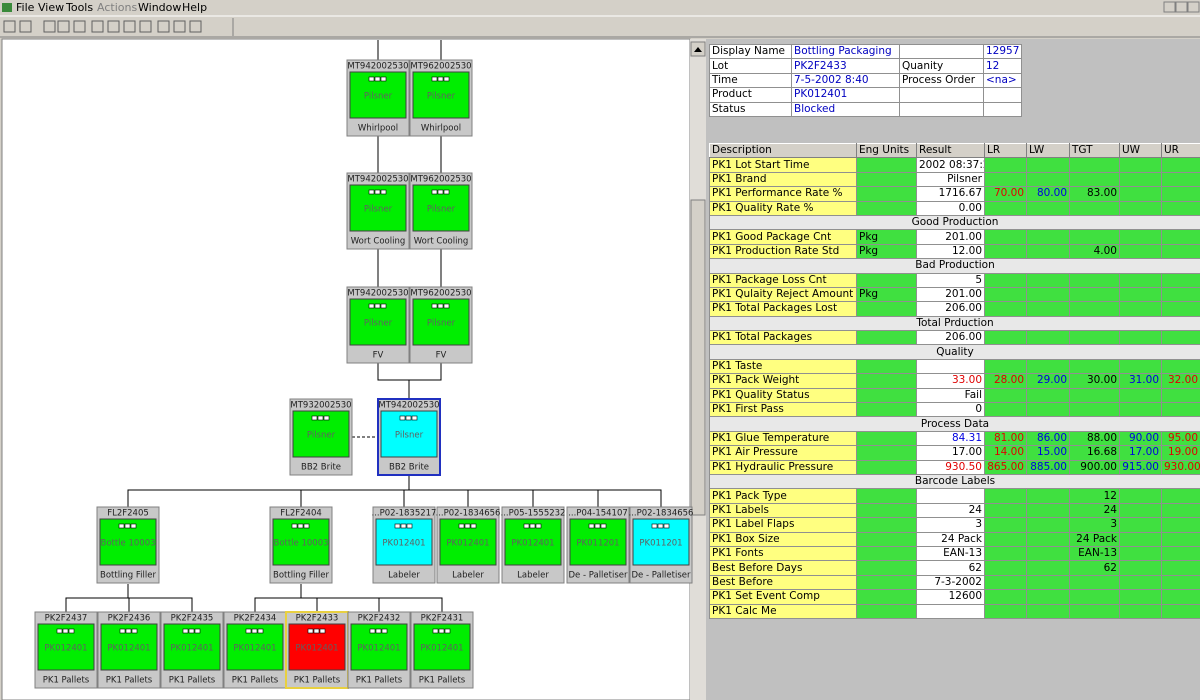 The image size is (1200, 700). What do you see at coordinates (379, 619) in the screenshot?
I see `node-id: PK2F2432` at bounding box center [379, 619].